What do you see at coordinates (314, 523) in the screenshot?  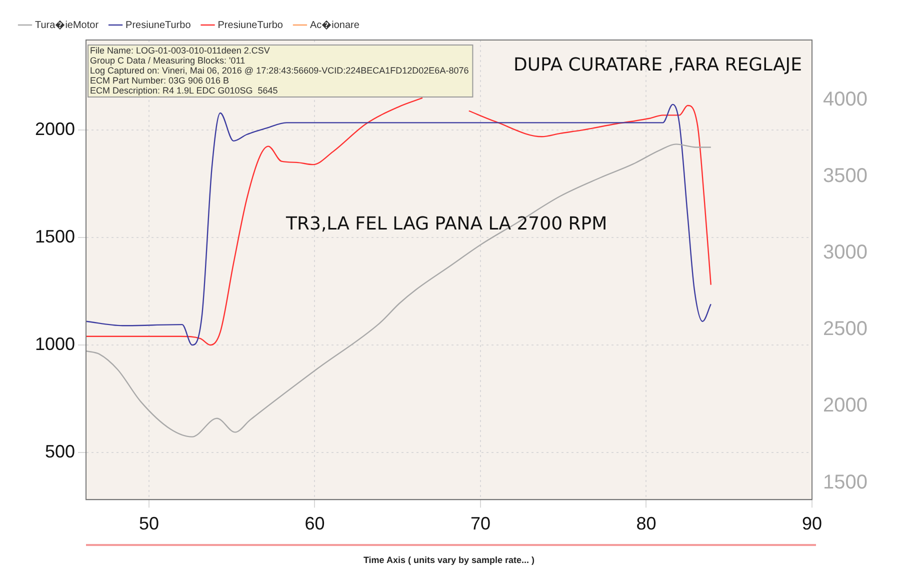 I see `x-tick-label: 60` at bounding box center [314, 523].